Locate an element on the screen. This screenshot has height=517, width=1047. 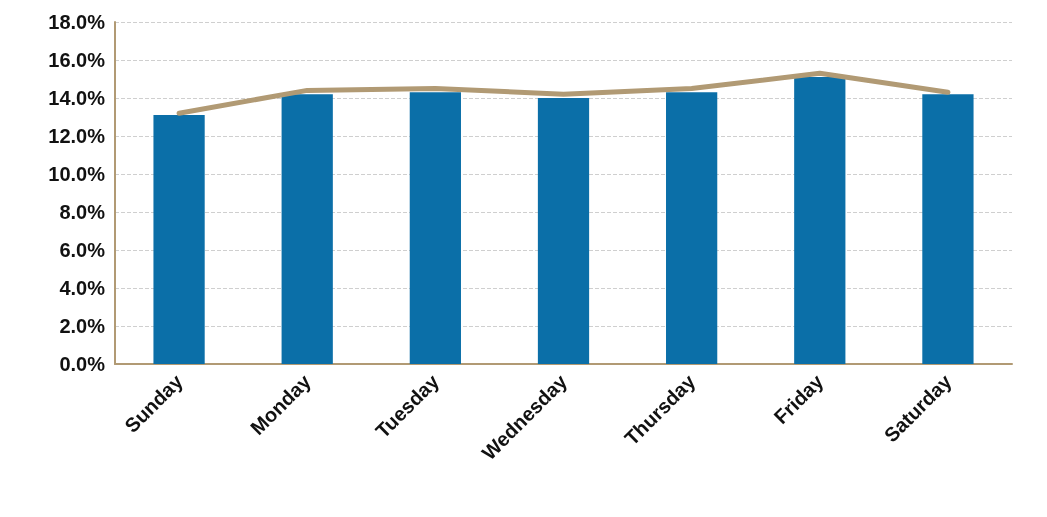
y-tick-label: 2.0% is located at coordinates (82, 326).